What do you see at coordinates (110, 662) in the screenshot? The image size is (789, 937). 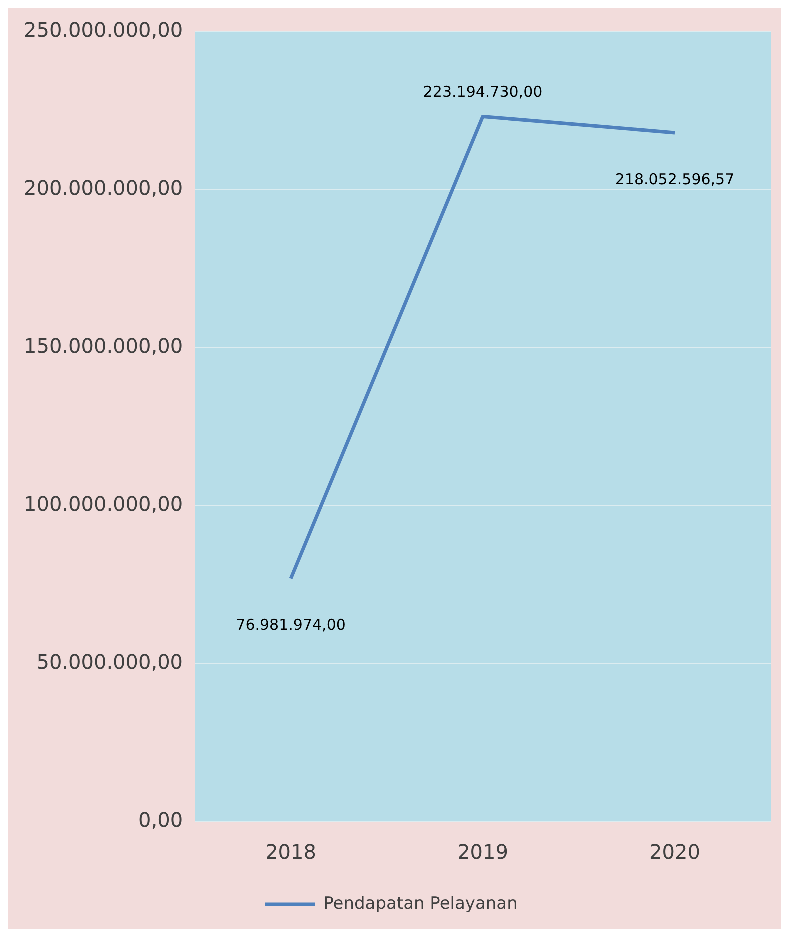 I see `y-tick-label: 50.000.000,00` at bounding box center [110, 662].